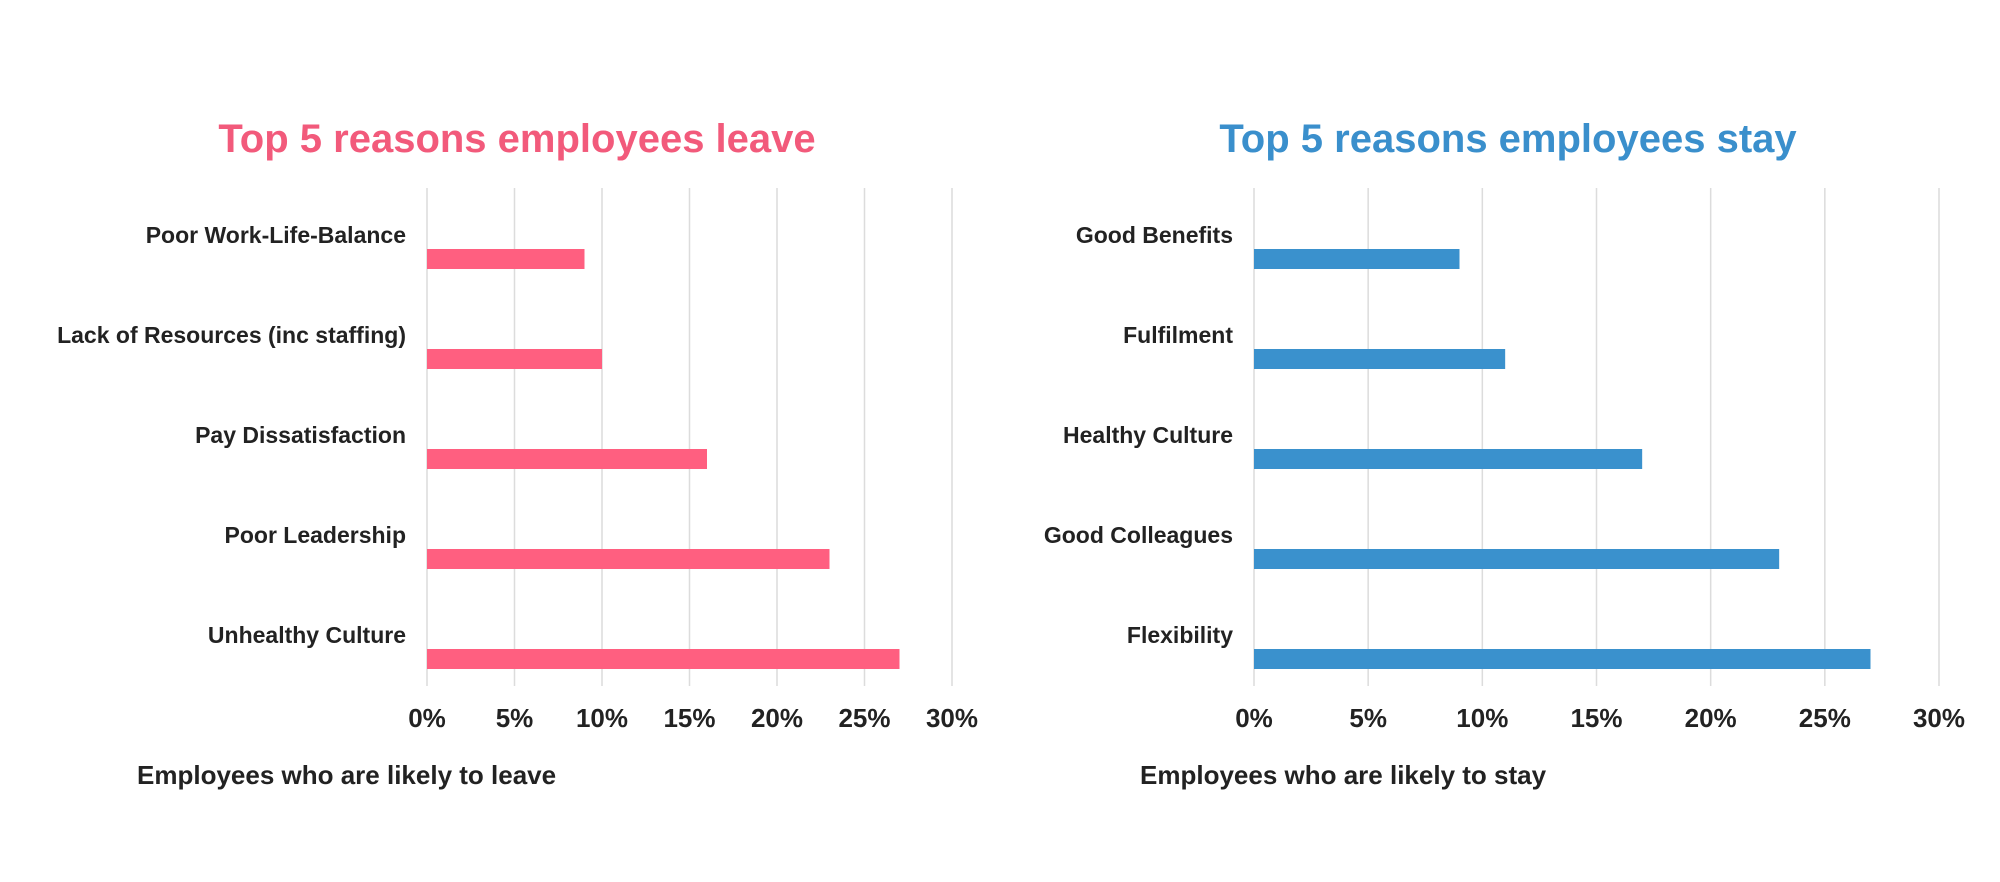 The width and height of the screenshot is (2000, 882). What do you see at coordinates (1368, 718) in the screenshot?
I see `stay-tick-label: 5%` at bounding box center [1368, 718].